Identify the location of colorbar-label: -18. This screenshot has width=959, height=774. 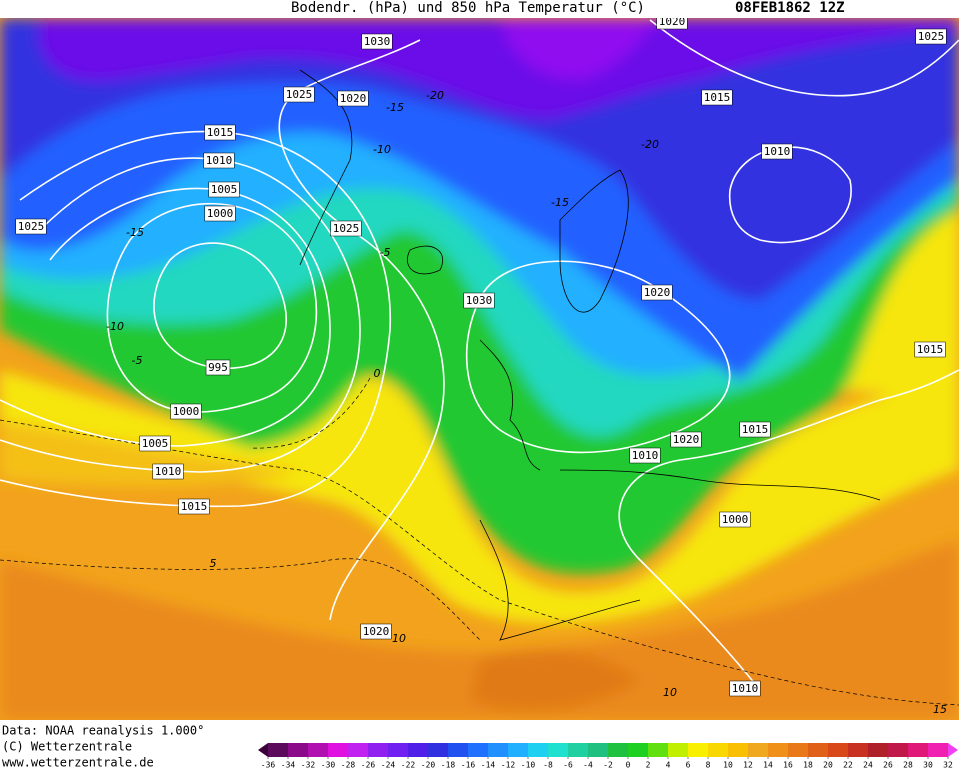
(448, 765).